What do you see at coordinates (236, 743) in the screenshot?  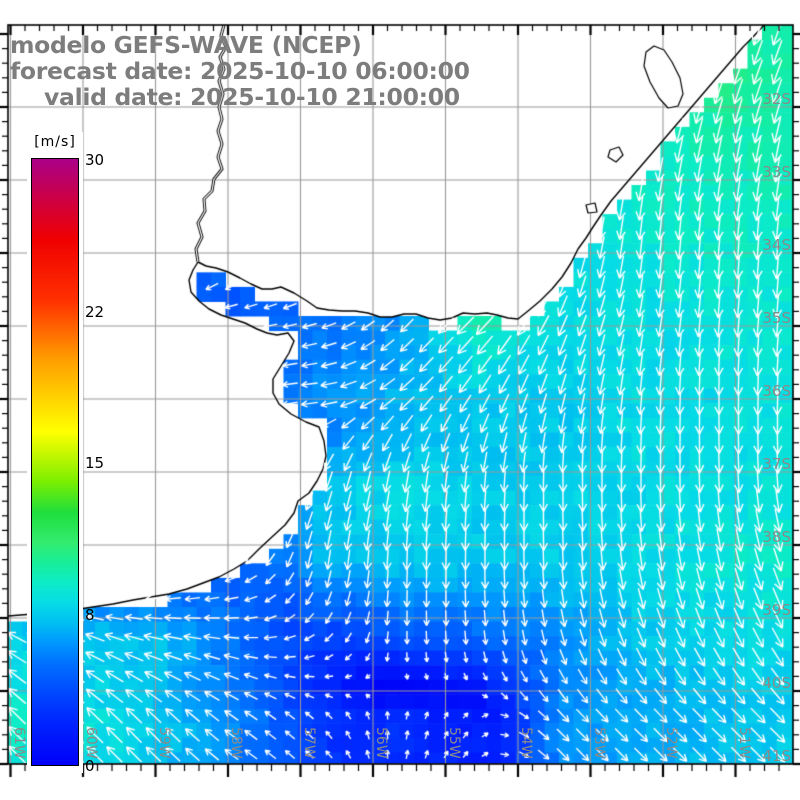 I see `lon-label: 58W` at bounding box center [236, 743].